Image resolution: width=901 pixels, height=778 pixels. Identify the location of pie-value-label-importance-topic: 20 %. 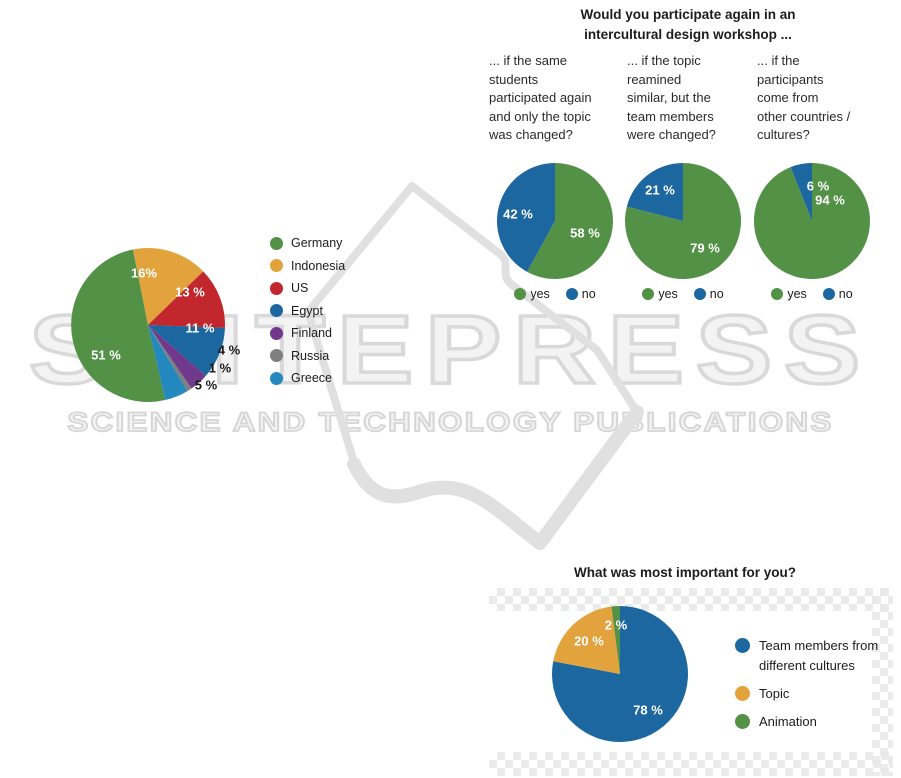
(589, 641).